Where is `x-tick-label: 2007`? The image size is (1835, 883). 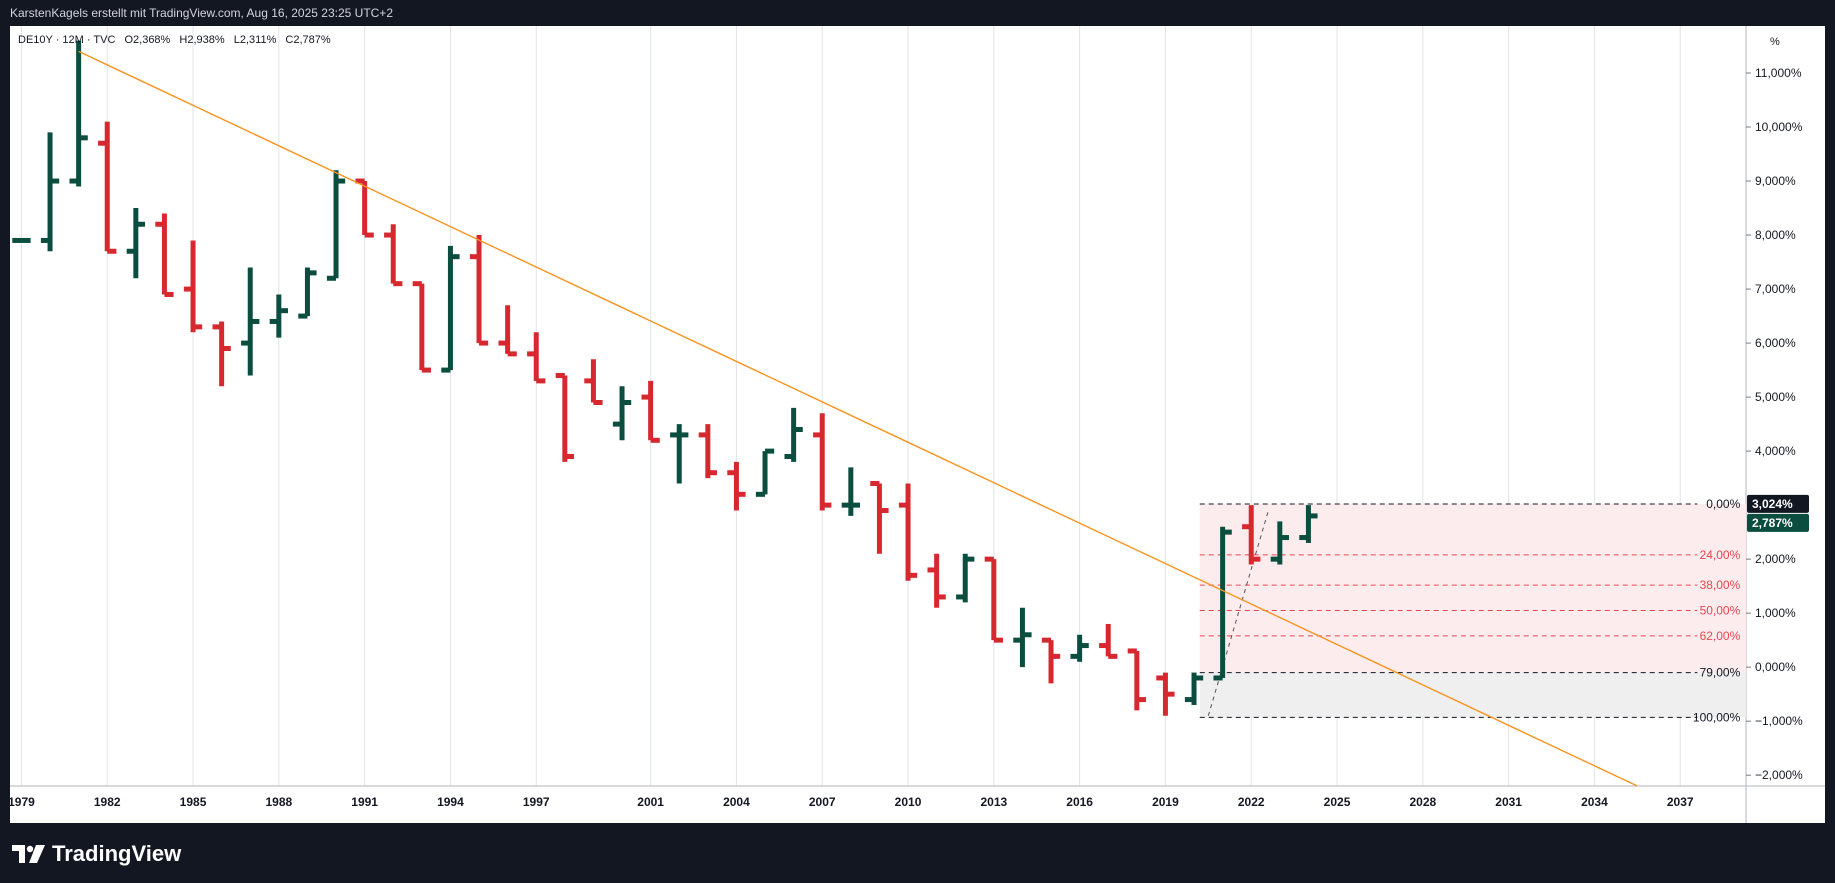 x-tick-label: 2007 is located at coordinates (822, 802).